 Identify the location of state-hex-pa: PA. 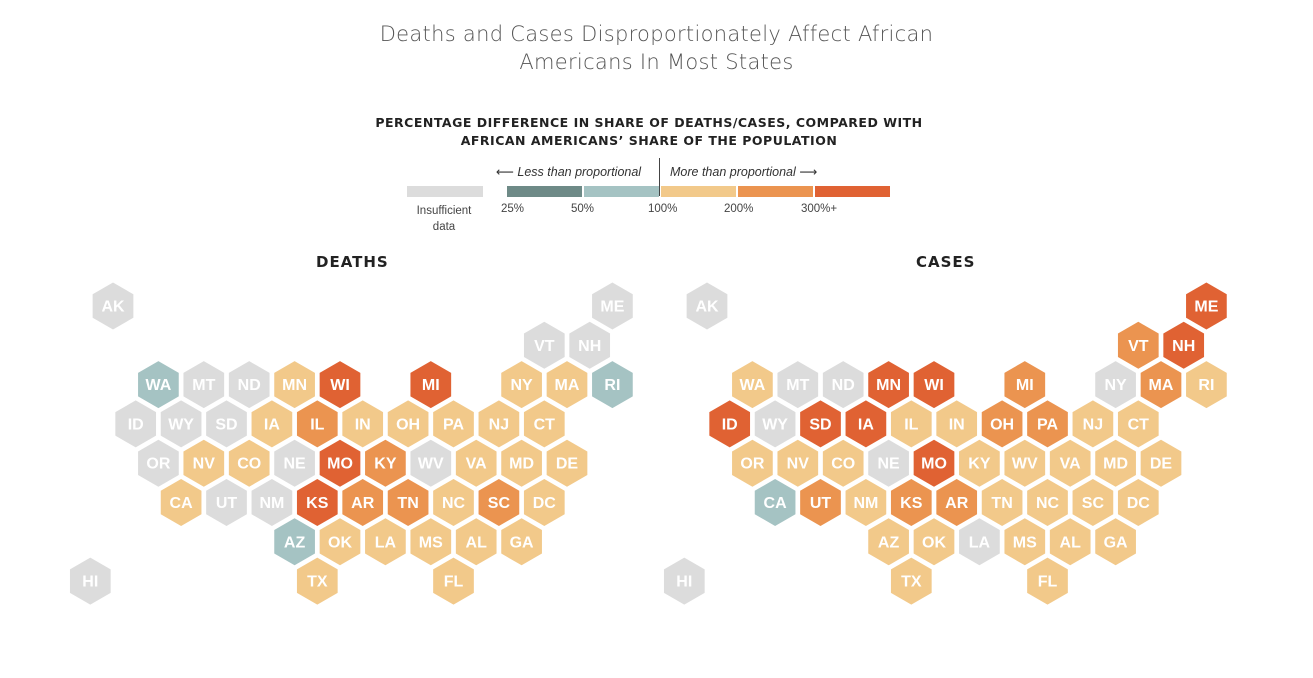
(1047, 424).